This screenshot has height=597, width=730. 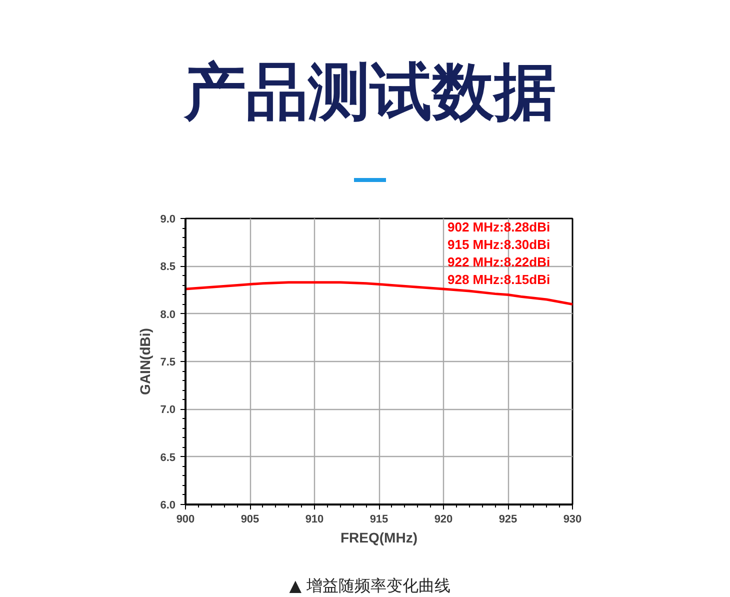 I want to click on annotation: 902 MHz:8.28dBi, so click(x=499, y=227).